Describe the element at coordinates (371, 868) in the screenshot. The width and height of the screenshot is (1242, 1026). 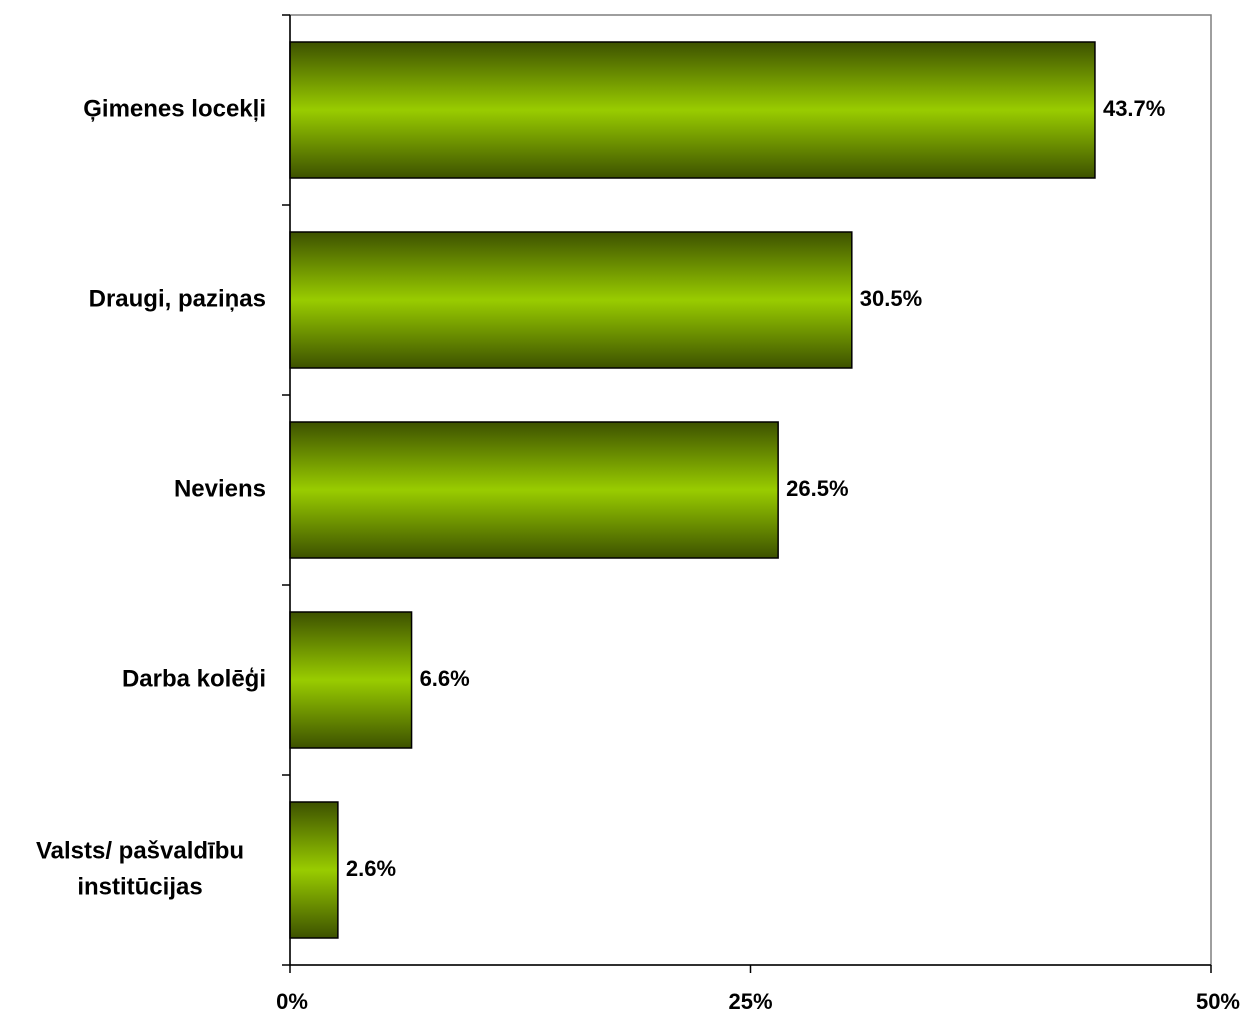
I see `data-label: 2.6%` at that location.